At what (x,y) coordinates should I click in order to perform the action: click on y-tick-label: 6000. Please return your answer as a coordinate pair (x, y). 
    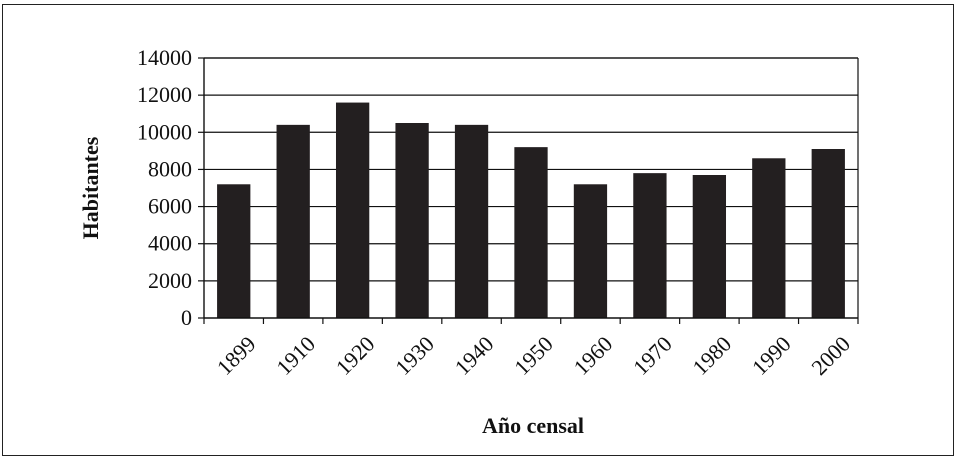
    Looking at the image, I should click on (170, 206).